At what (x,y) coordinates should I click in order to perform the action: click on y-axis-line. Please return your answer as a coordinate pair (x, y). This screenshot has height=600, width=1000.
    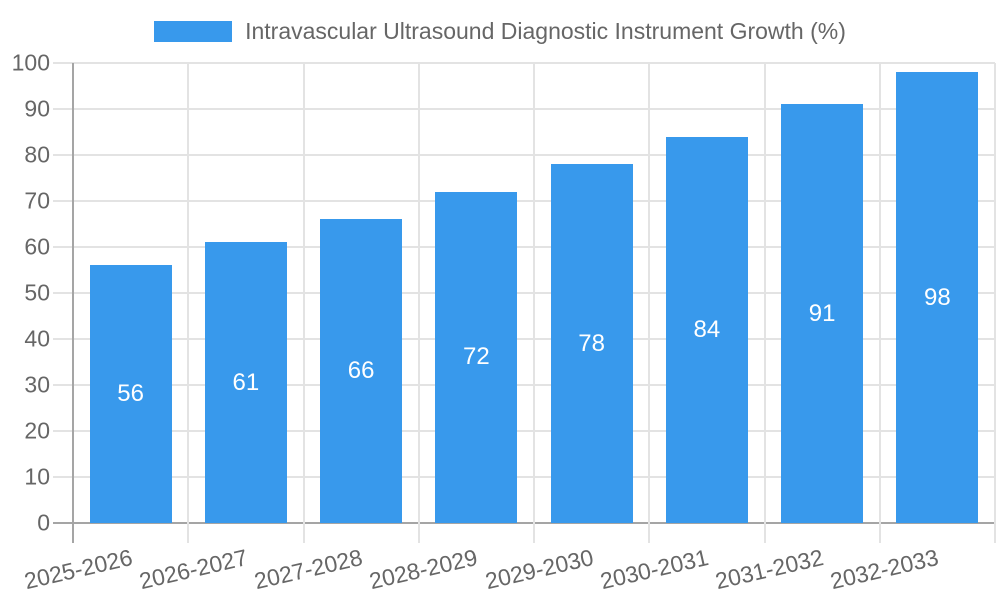
    Looking at the image, I should click on (73, 303).